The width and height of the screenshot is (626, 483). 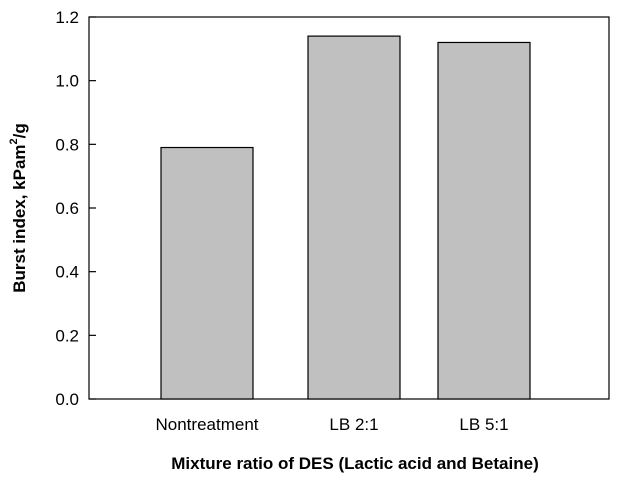 What do you see at coordinates (353, 424) in the screenshot?
I see `x-tick-label: LB 2:1` at bounding box center [353, 424].